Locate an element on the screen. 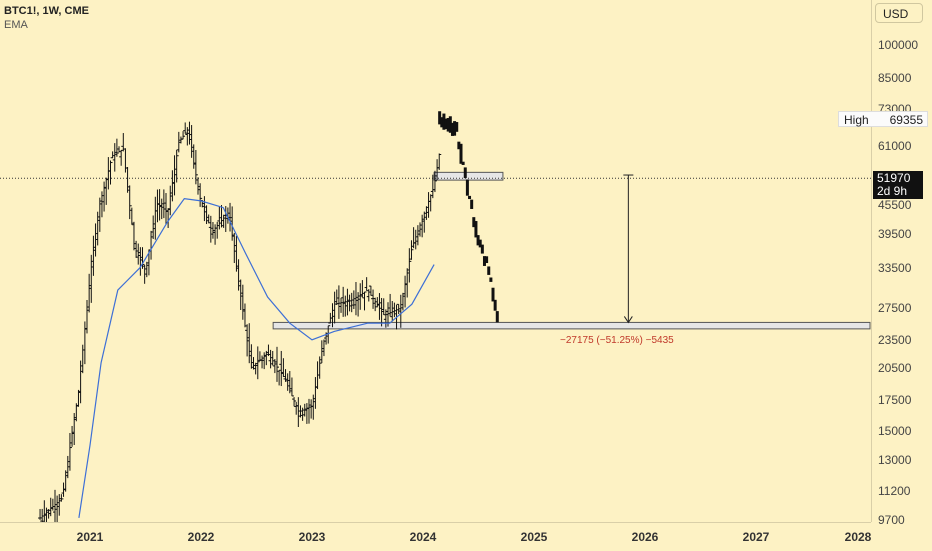 This screenshot has width=932, height=551. year-tick-label: 2022 is located at coordinates (201, 537).